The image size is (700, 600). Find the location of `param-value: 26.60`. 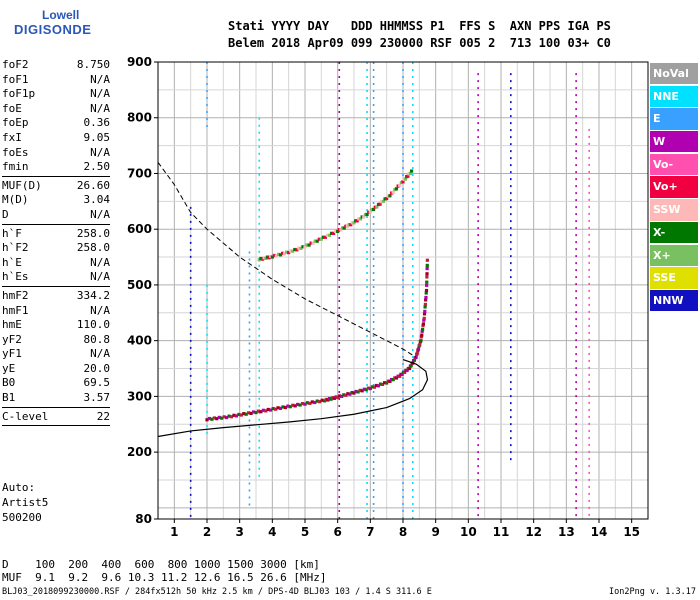

param-value: 26.60 is located at coordinates (93, 185).